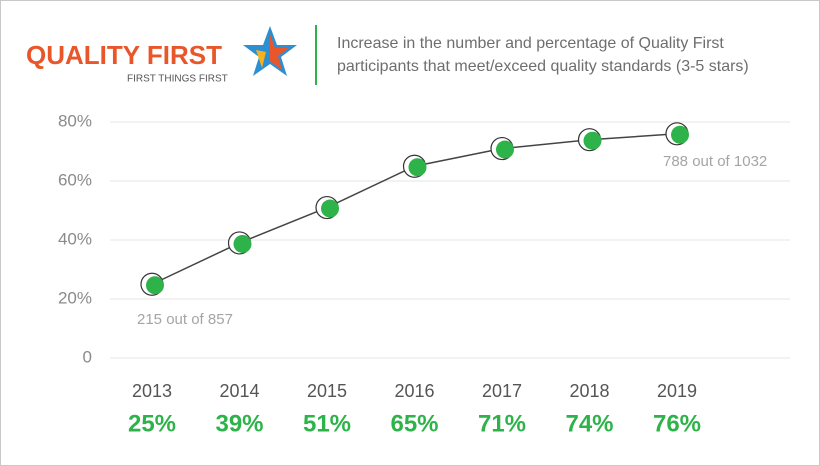 The width and height of the screenshot is (820, 466). I want to click on x-tick-label: 2015, so click(327, 391).